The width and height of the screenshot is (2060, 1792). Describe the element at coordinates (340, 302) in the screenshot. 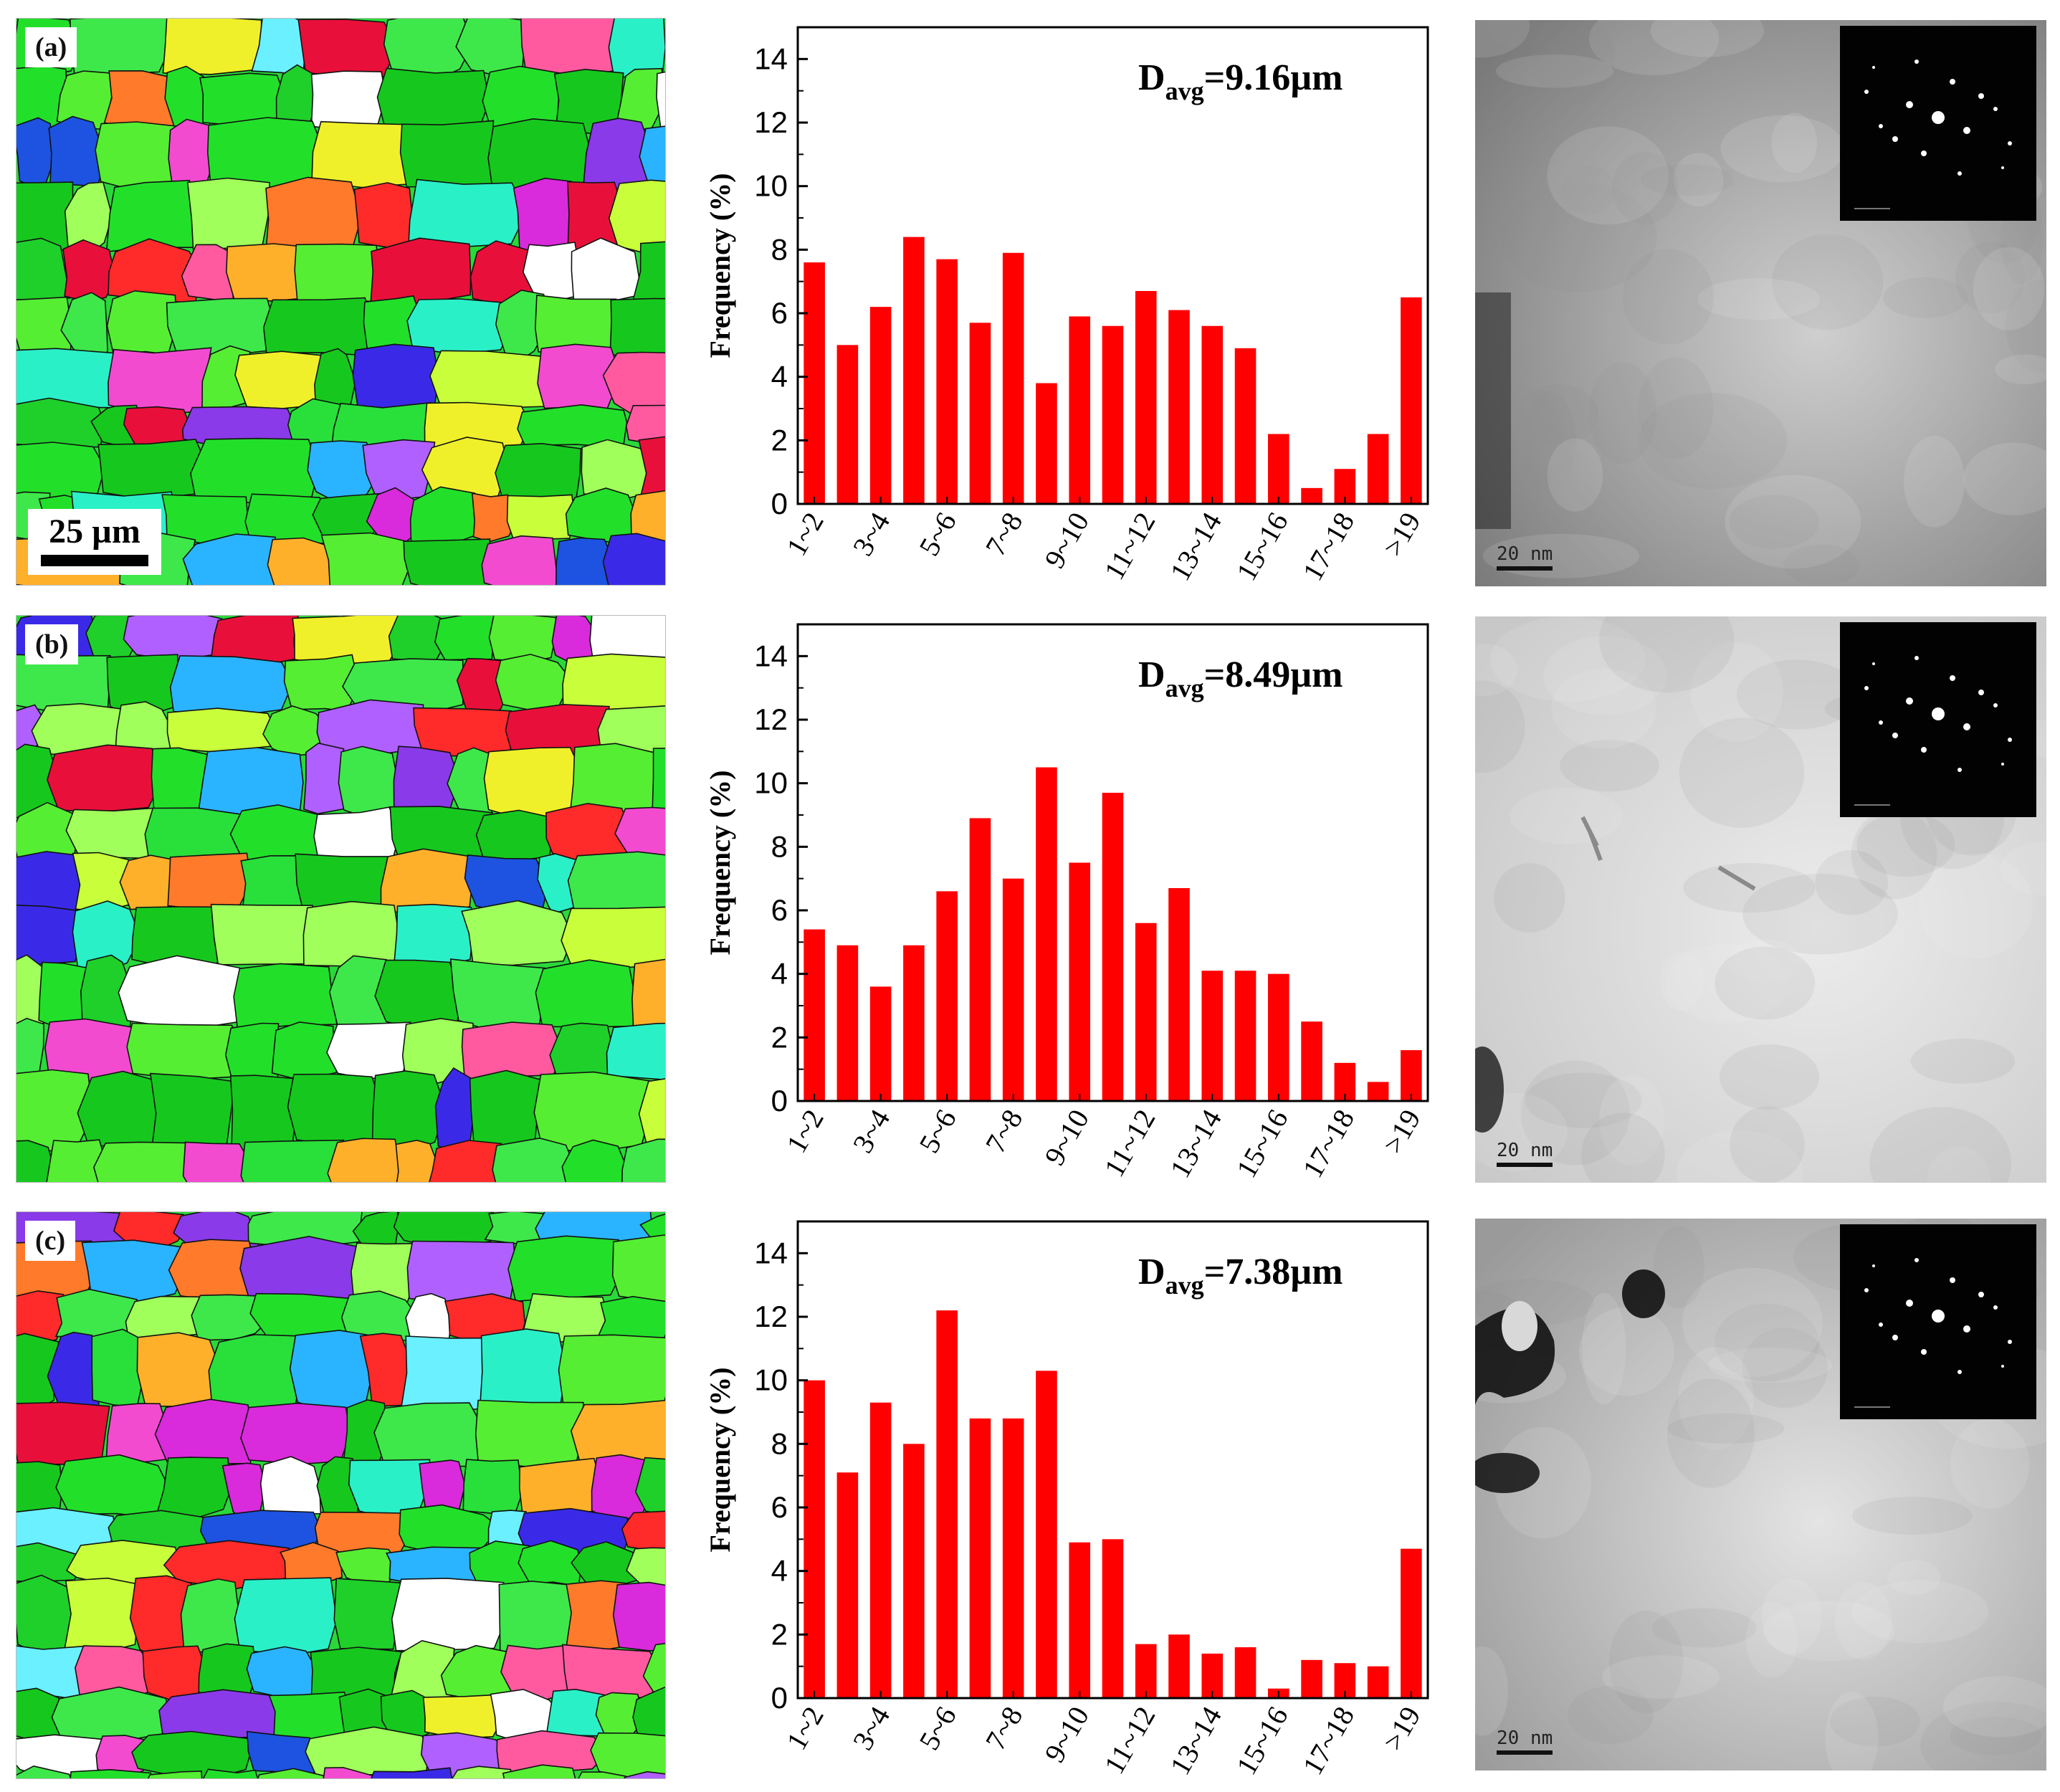

I see `grain-orientation-map` at that location.